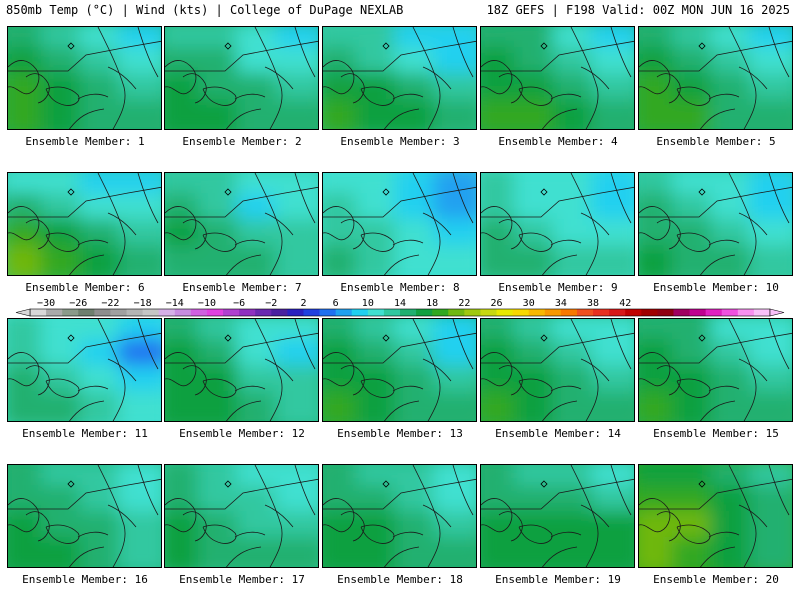  I want to click on colorbar-tick-label: −10, so click(207, 303).